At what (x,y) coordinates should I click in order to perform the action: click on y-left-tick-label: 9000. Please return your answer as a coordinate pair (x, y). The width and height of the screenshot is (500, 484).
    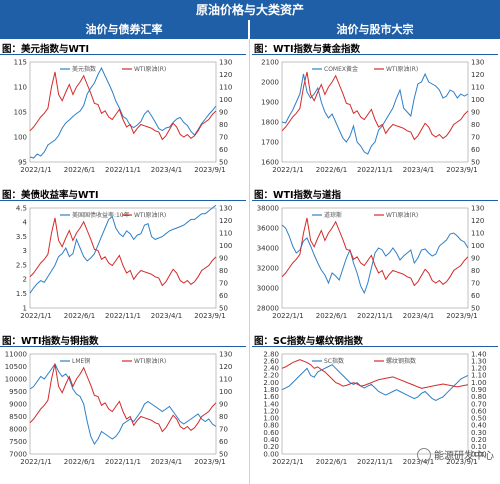
    Looking at the image, I should click on (18, 404).